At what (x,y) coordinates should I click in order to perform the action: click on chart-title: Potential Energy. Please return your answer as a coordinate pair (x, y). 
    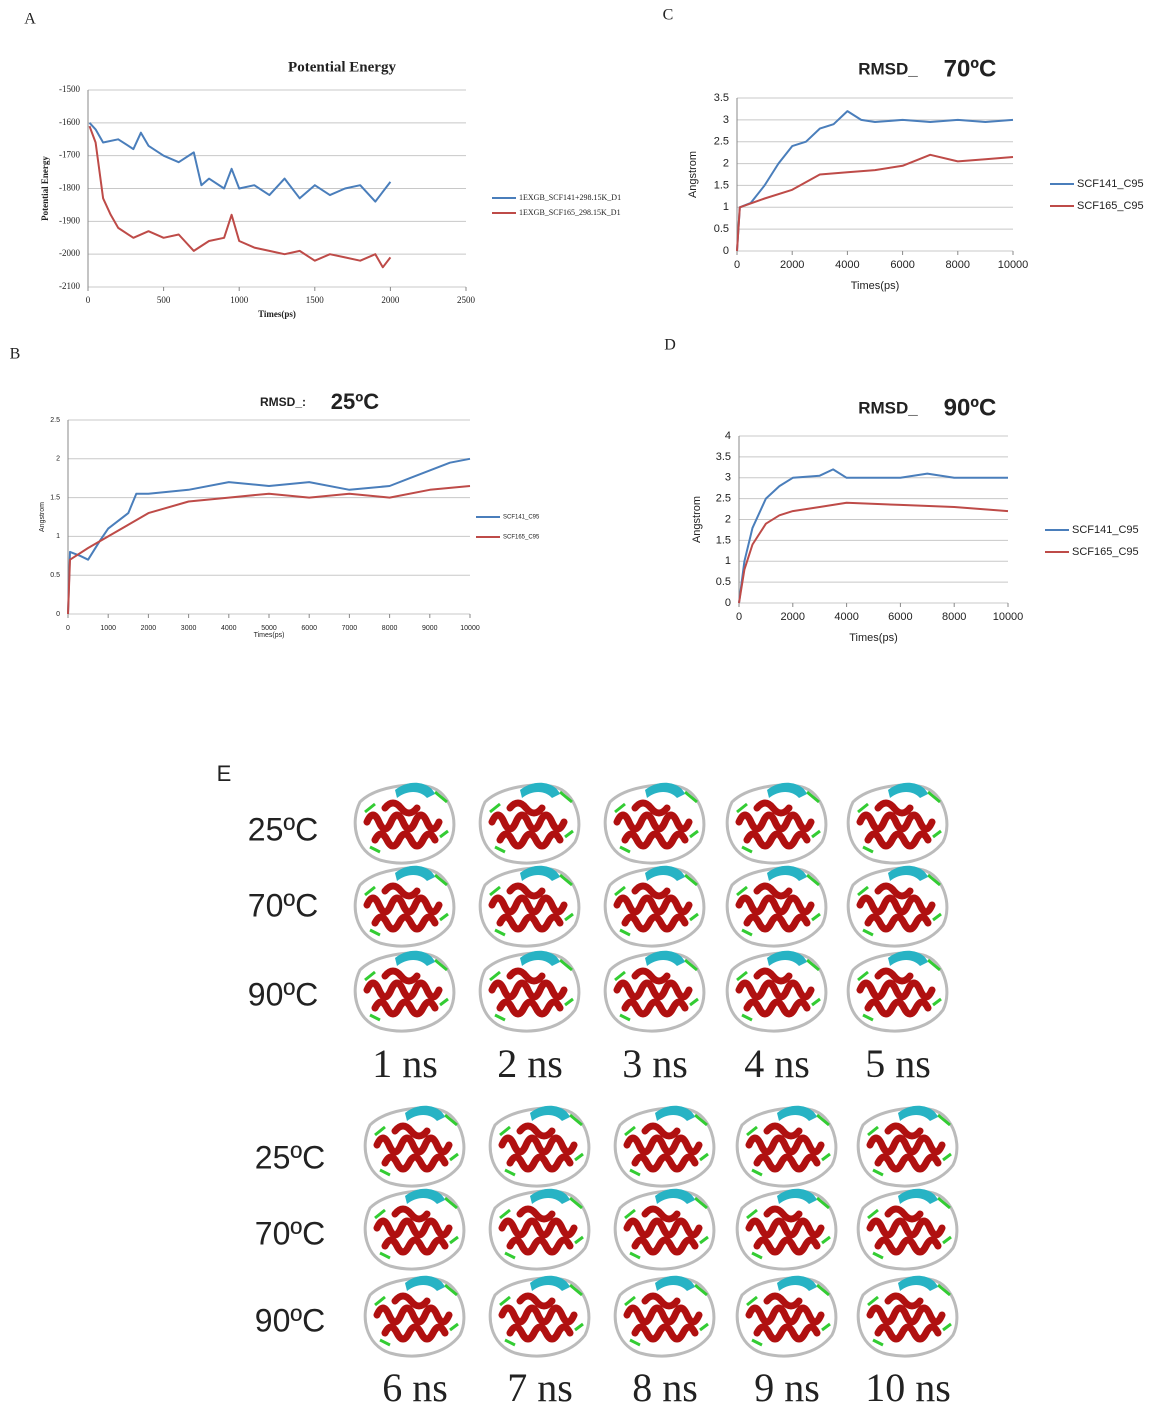
    Looking at the image, I should click on (342, 67).